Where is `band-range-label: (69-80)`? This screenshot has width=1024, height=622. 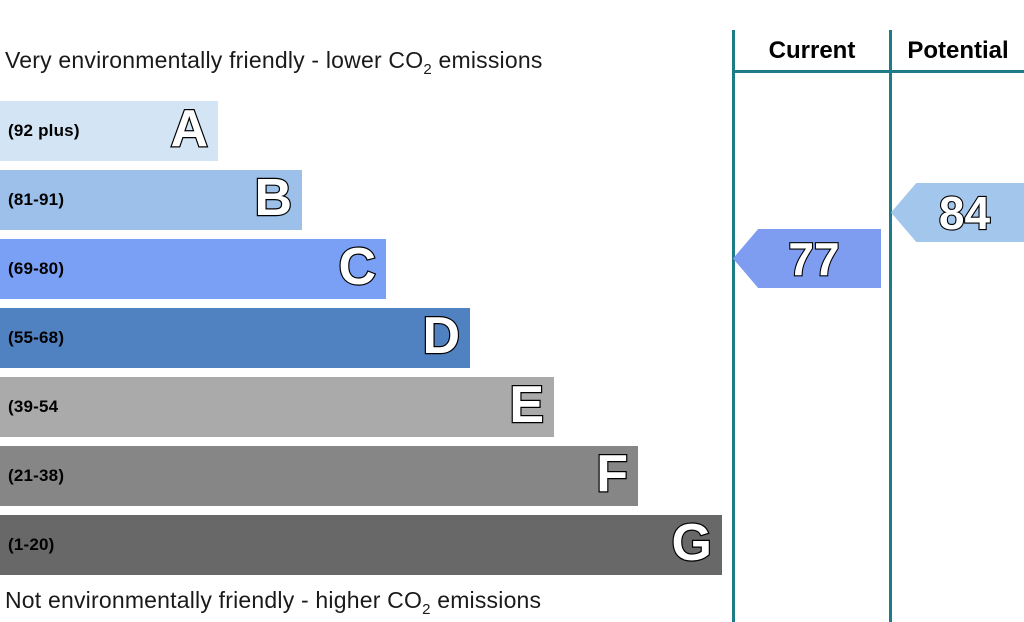 band-range-label: (69-80) is located at coordinates (36, 268).